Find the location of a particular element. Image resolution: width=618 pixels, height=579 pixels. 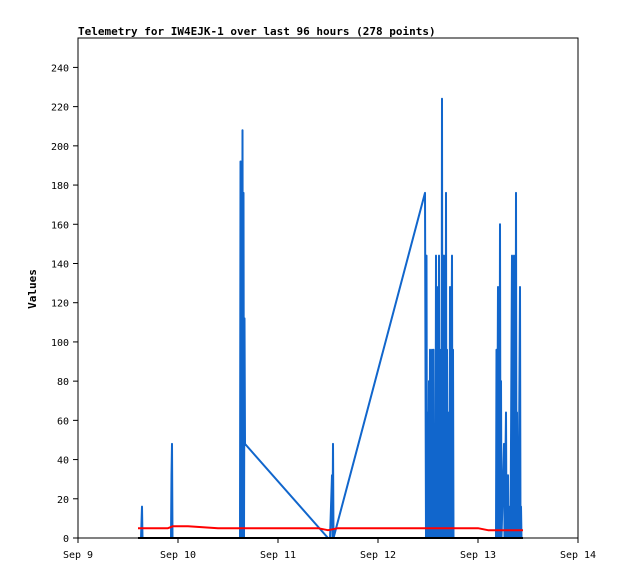

y-tick-label: 240 is located at coordinates (60, 68).